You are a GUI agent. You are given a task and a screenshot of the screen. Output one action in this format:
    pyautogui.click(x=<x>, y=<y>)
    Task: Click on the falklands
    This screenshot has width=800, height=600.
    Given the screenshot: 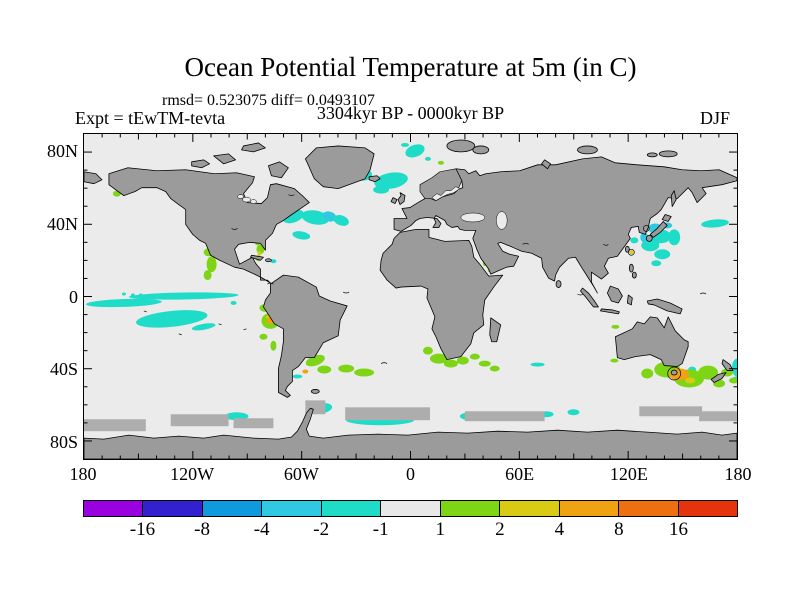 What is the action you would take?
    pyautogui.click(x=315, y=391)
    